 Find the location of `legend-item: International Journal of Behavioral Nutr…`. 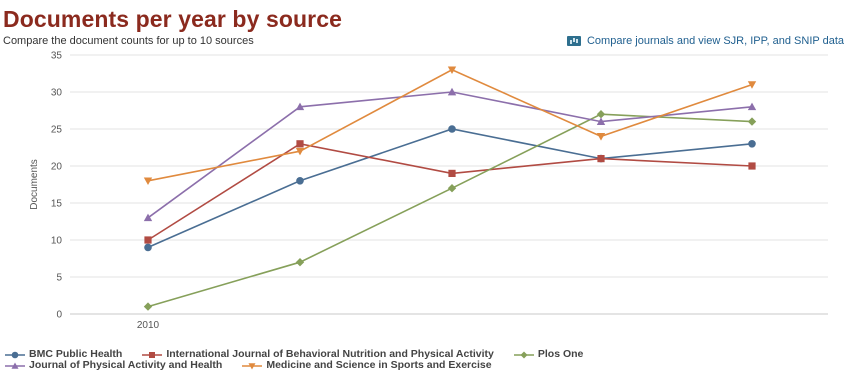

legend-item: International Journal of Behavioral Nutr… is located at coordinates (318, 354).